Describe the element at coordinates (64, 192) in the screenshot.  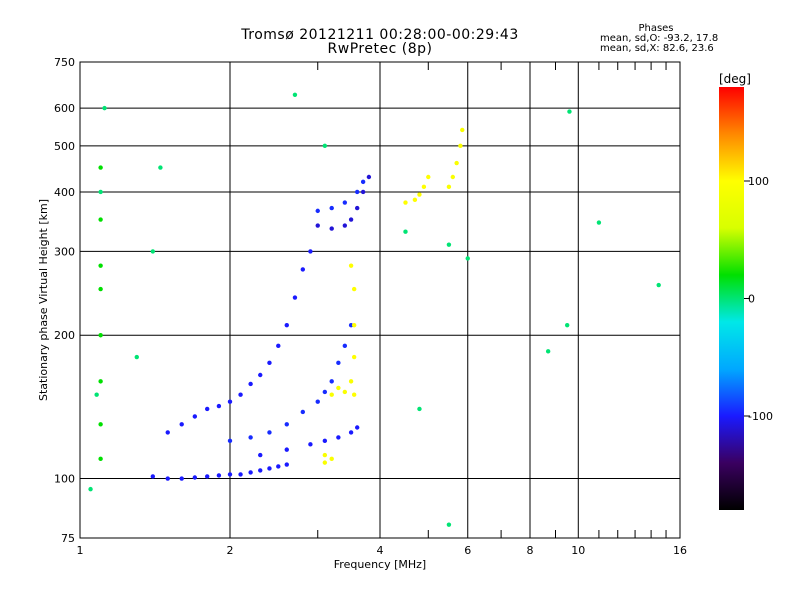
I see `y-tick-label: 400` at that location.